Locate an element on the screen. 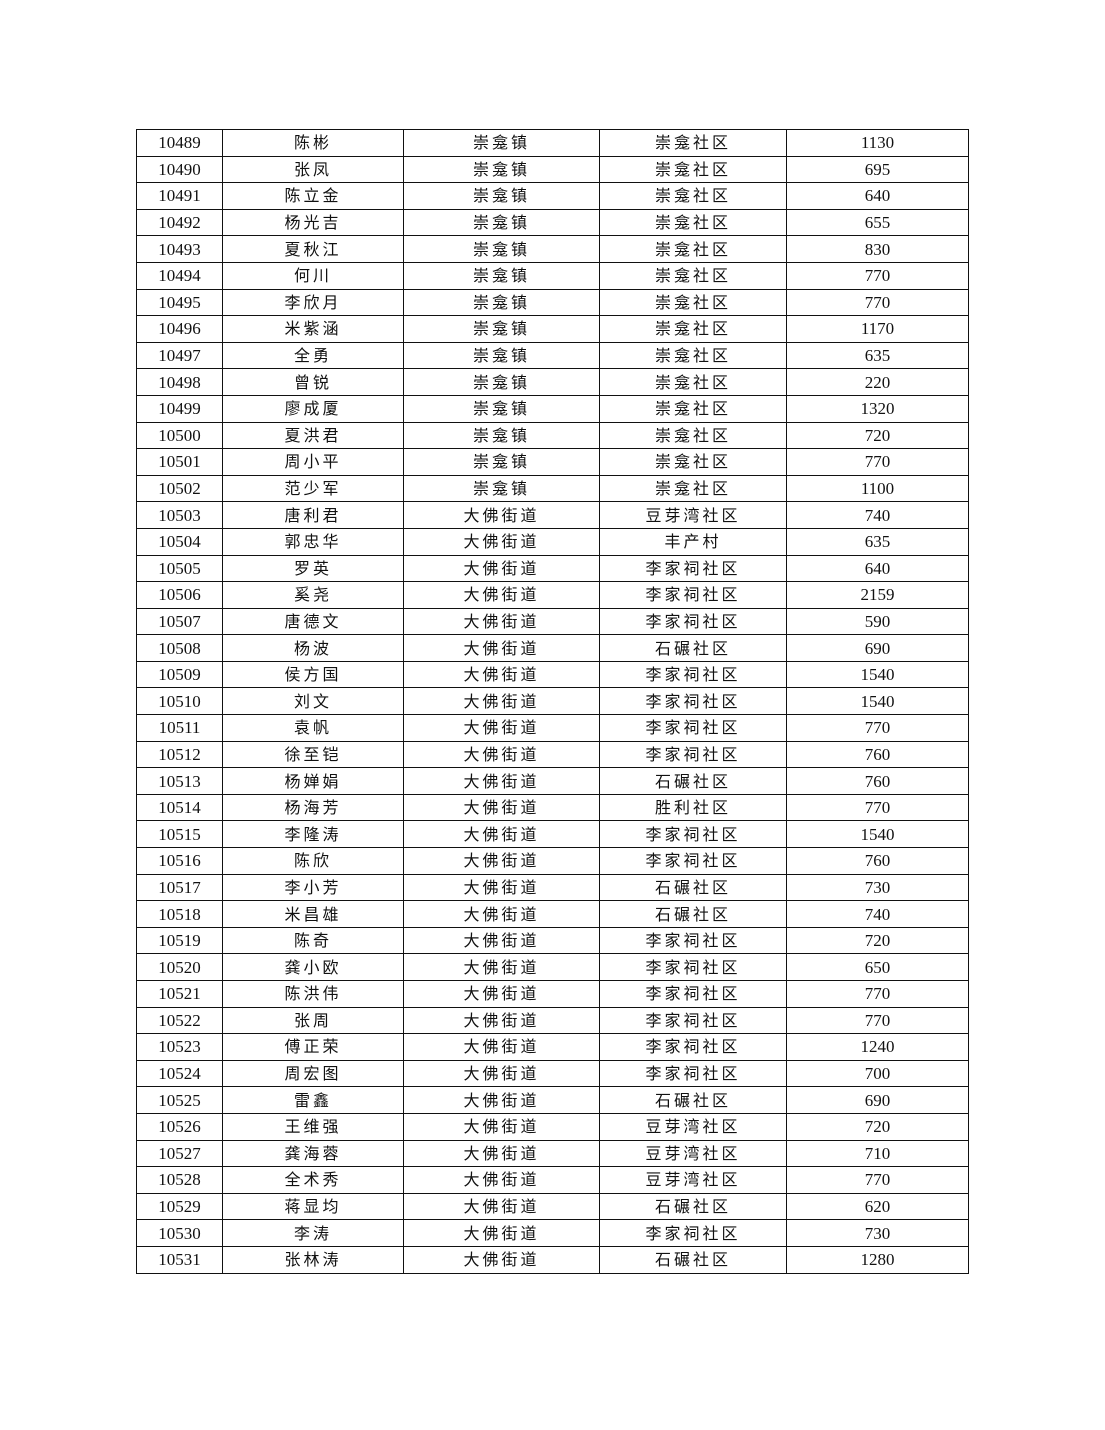  amount-cell: 220 is located at coordinates (877, 382).